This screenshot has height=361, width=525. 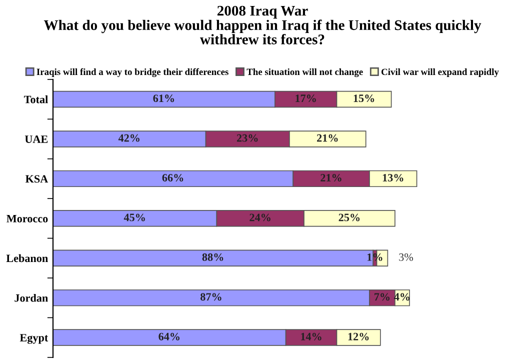 I want to click on legend-label: The situation will not change, so click(x=304, y=73).